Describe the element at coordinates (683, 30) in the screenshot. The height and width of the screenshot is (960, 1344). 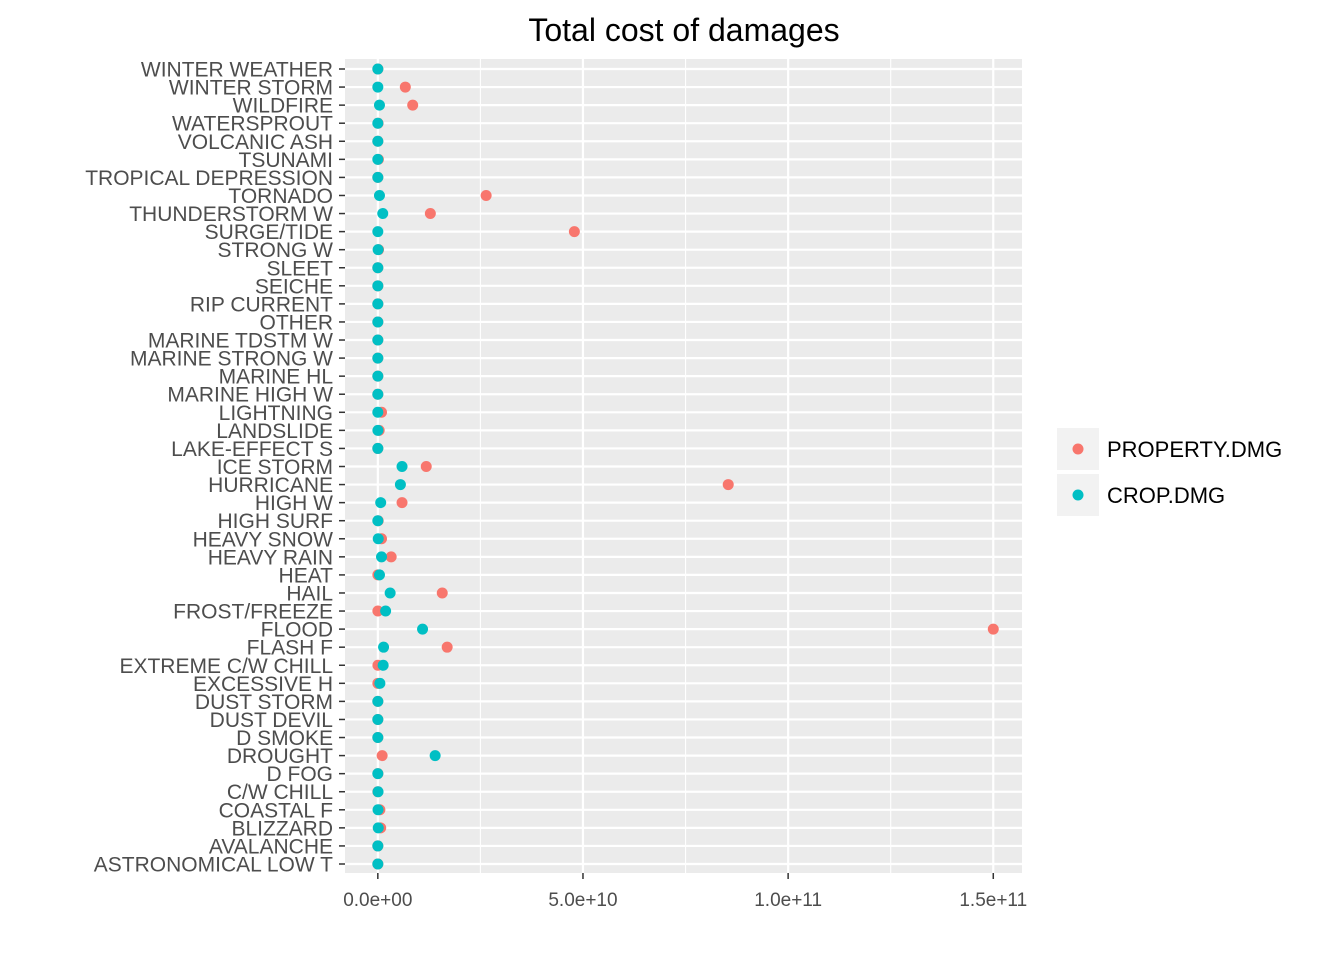
I see `chart-title: Total cost of damages` at that location.